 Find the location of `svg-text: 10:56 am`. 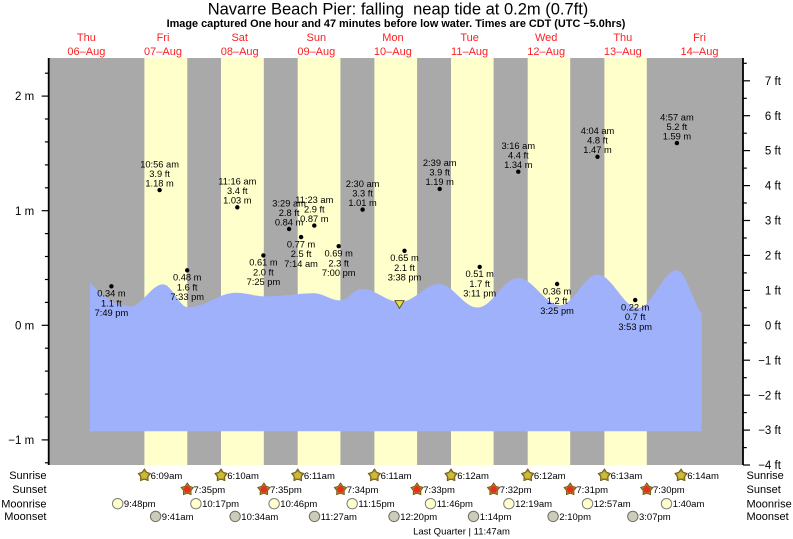

svg-text: 10:56 am is located at coordinates (159, 164).